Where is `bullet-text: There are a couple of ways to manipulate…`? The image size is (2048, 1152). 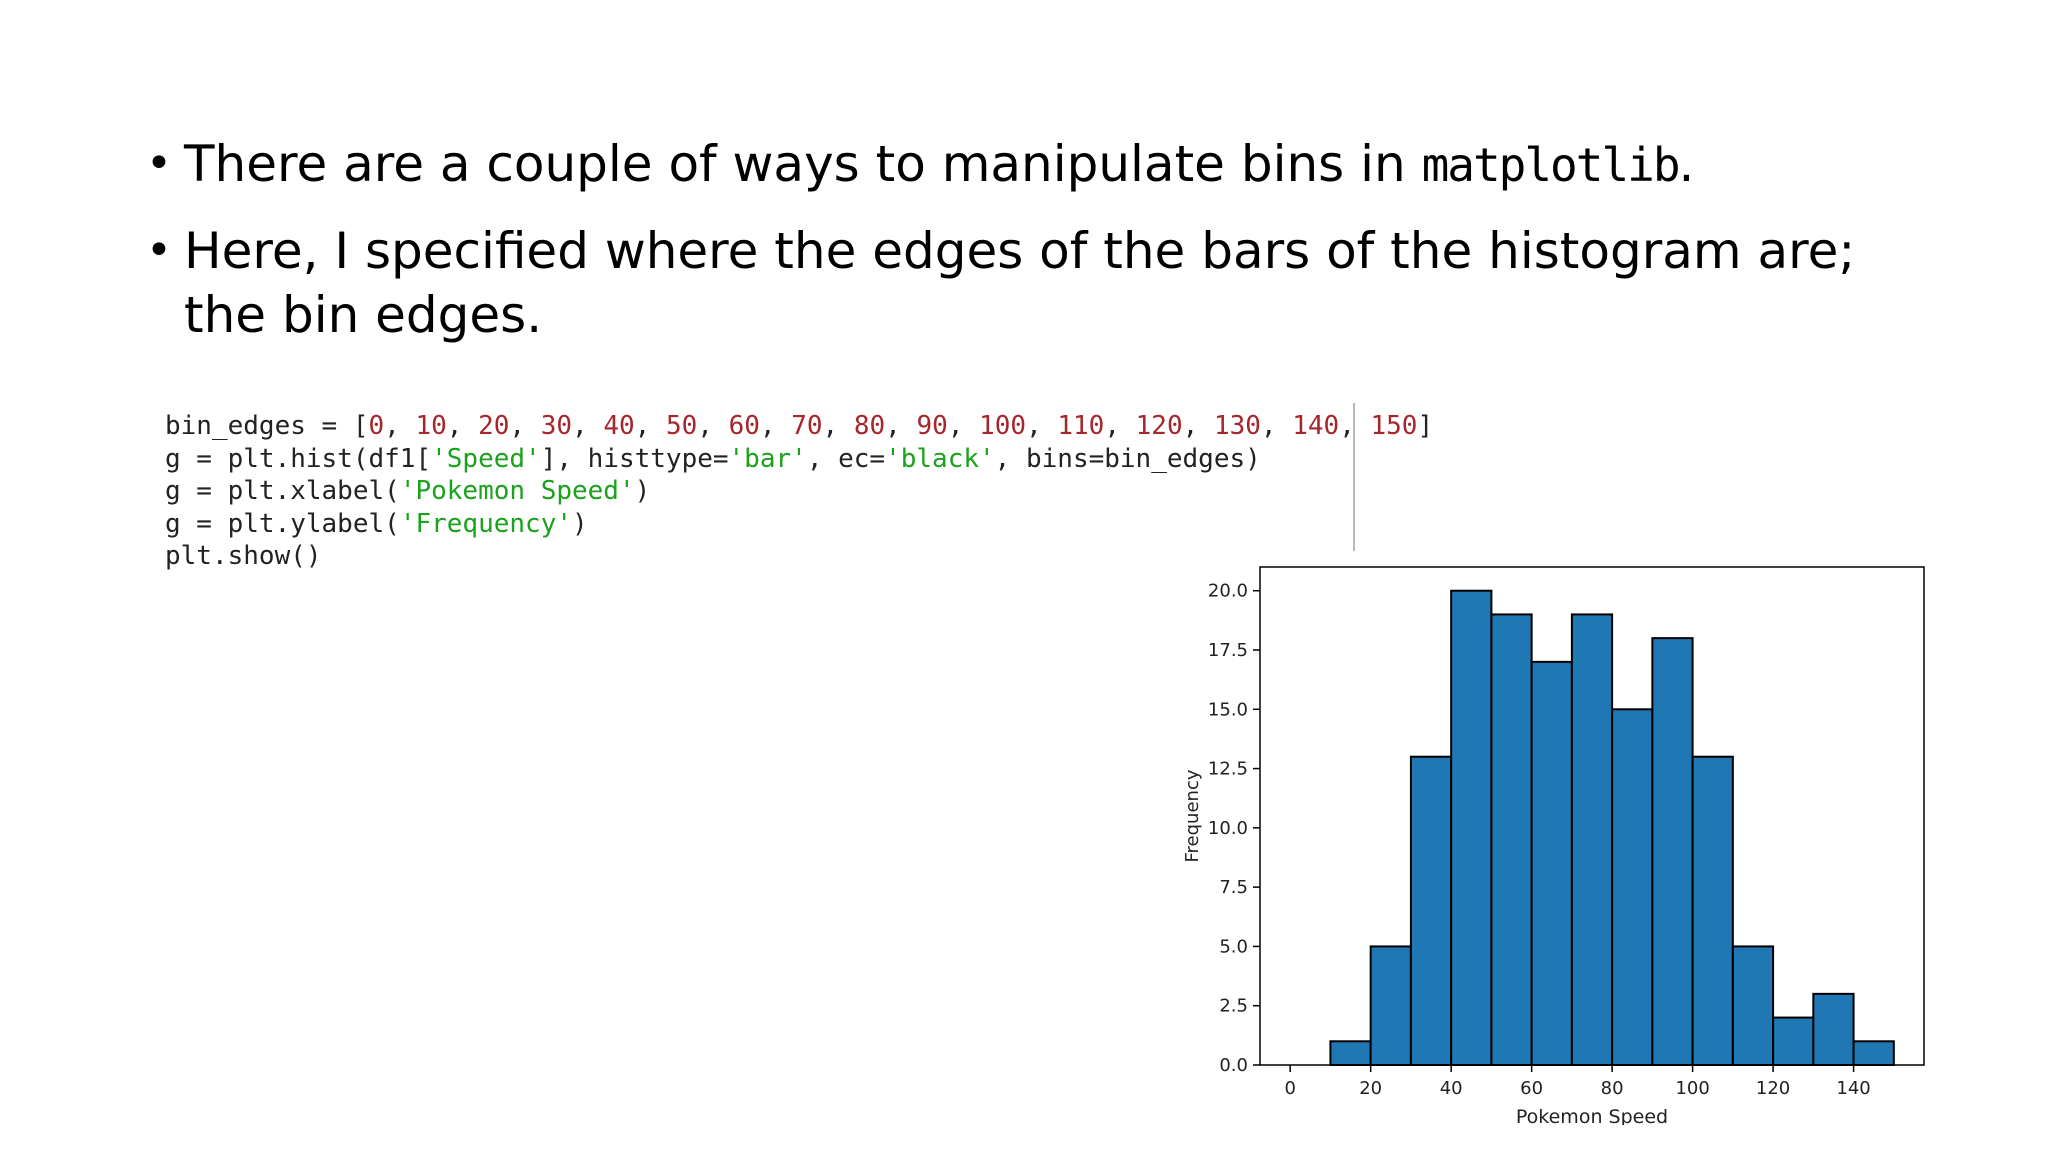
bullet-text: There are a couple of ways to manipulate… is located at coordinates (803, 164).